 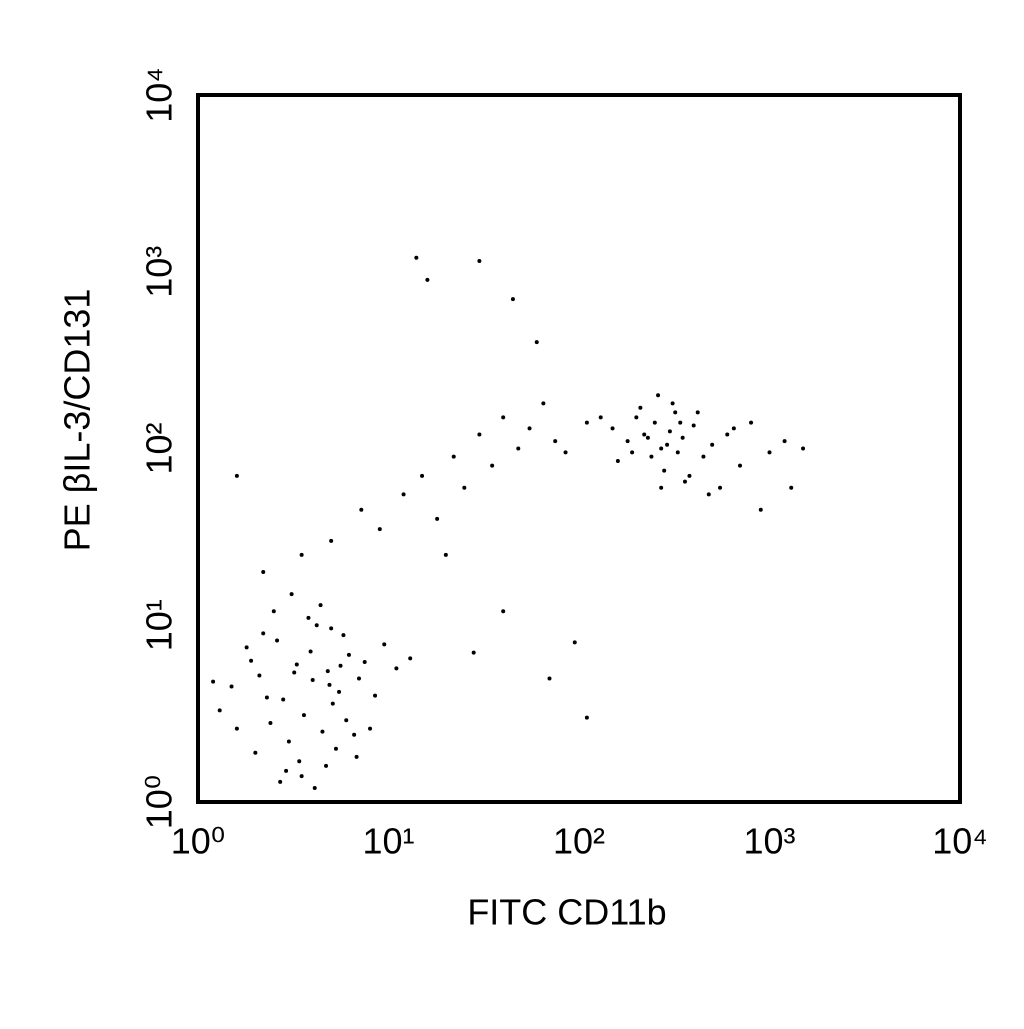 What do you see at coordinates (388, 841) in the screenshot?
I see `x-tick-label: 10¹` at bounding box center [388, 841].